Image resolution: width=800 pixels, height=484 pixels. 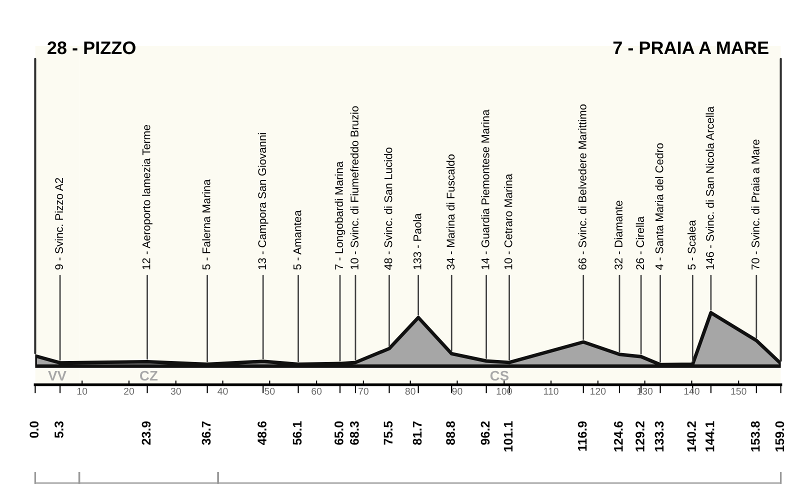 I want to click on data-label: 26 - Cirella, so click(x=640, y=243).